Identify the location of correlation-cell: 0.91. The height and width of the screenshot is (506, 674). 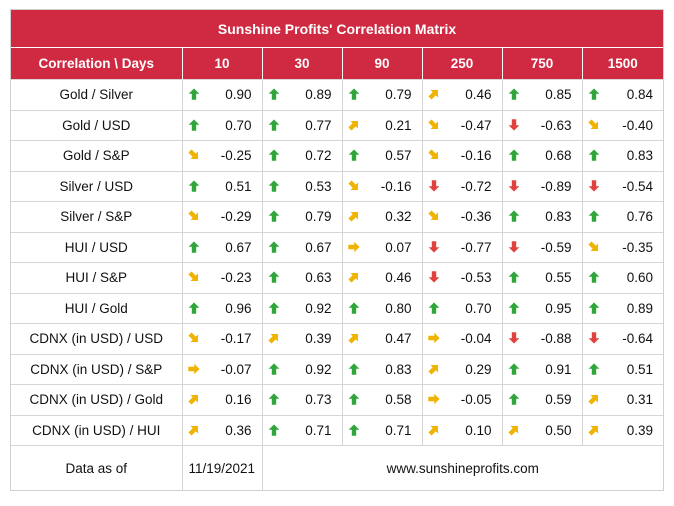
(541, 369).